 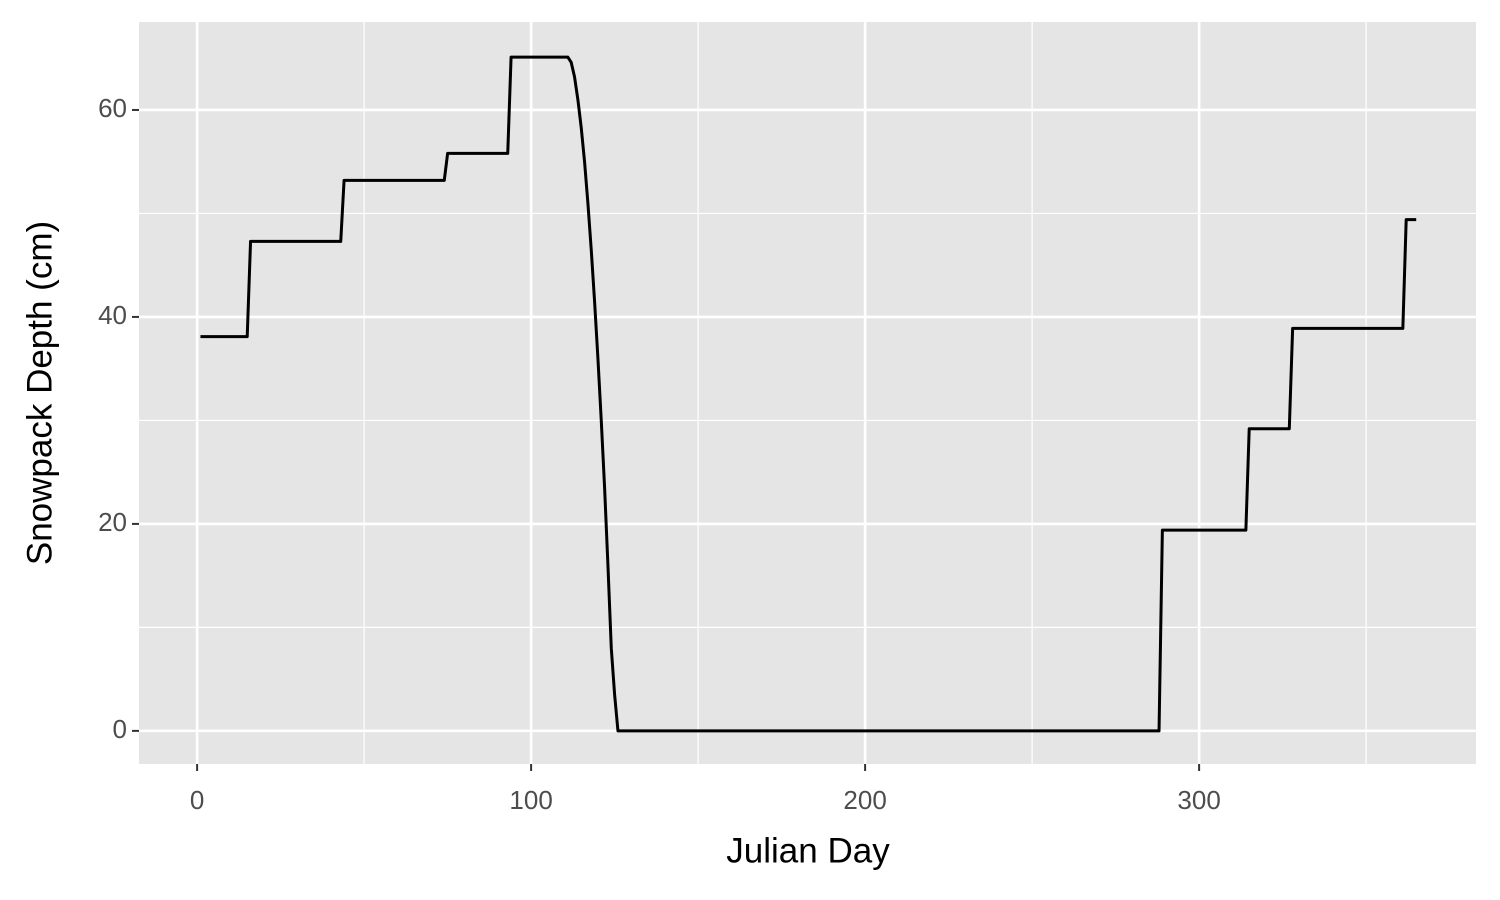 What do you see at coordinates (1198, 800) in the screenshot?
I see `x-tick-label: 300` at bounding box center [1198, 800].